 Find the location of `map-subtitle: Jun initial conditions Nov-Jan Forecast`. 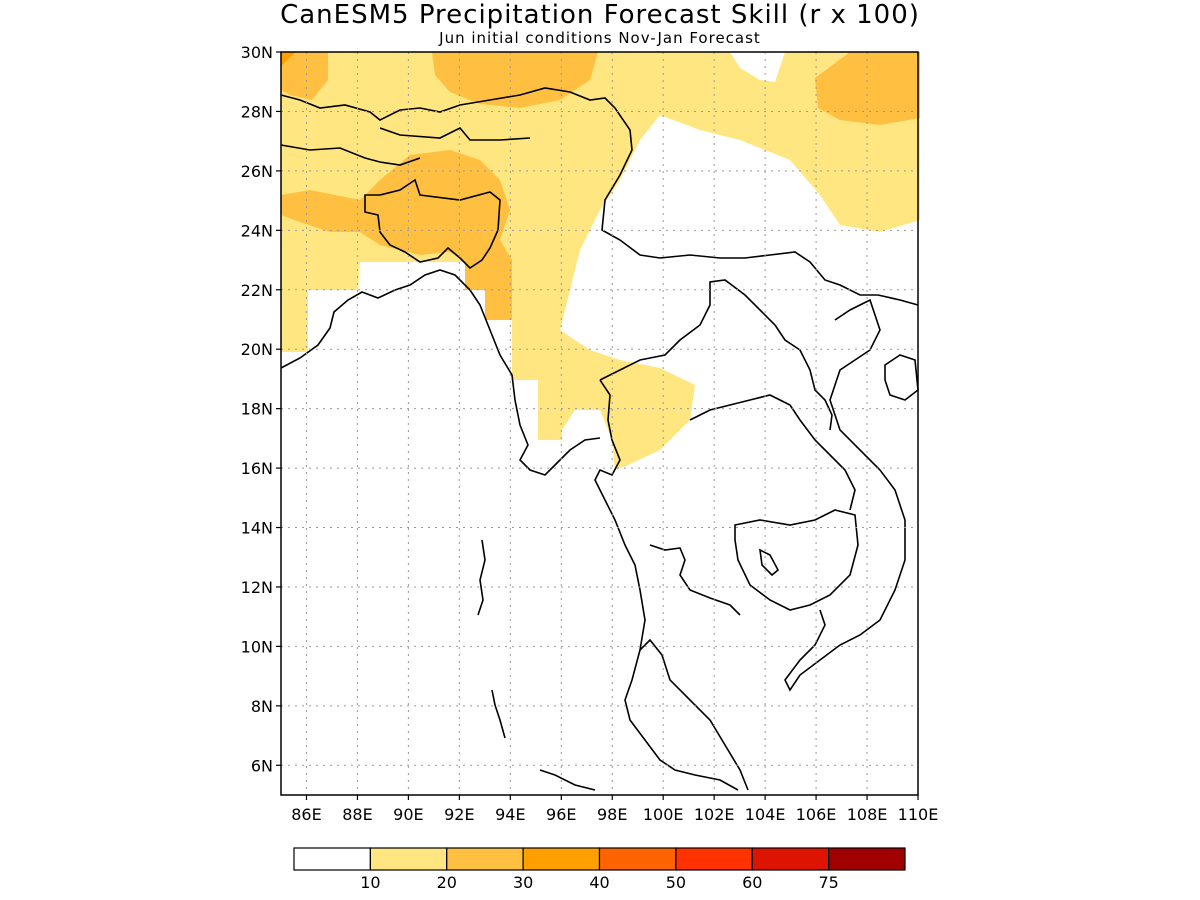

map-subtitle: Jun initial conditions Nov-Jan Forecast is located at coordinates (600, 38).